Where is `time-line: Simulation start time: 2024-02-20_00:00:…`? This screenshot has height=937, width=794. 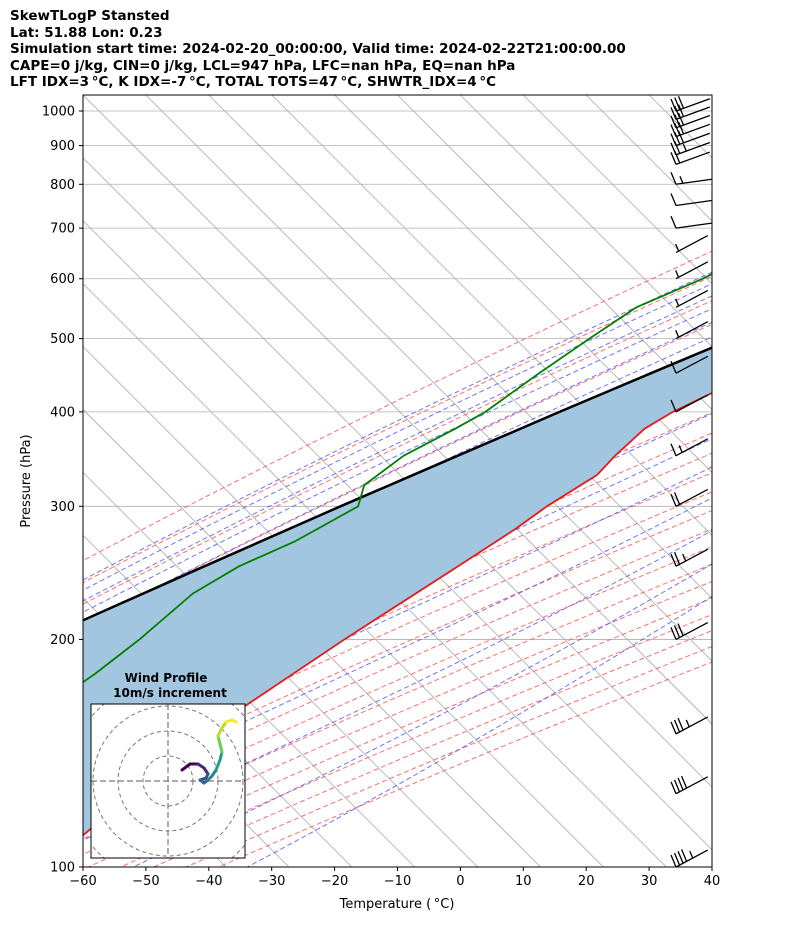
time-line: Simulation start time: 2024-02-20_00:00:… is located at coordinates (318, 49).